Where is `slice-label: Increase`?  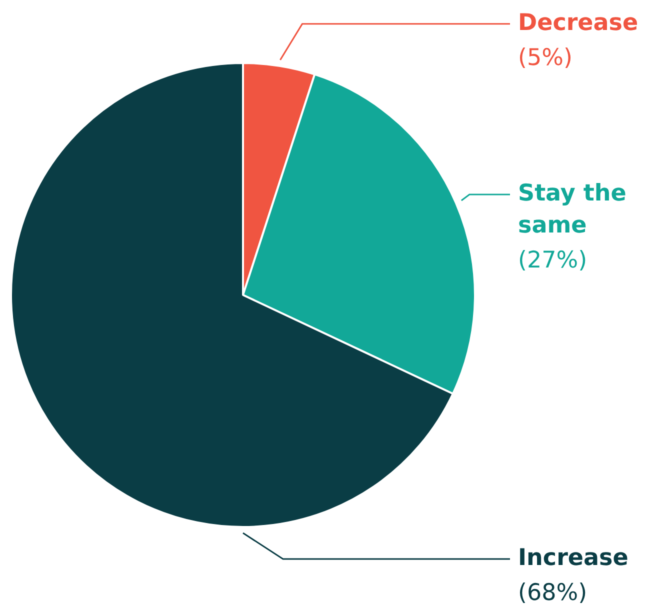 slice-label: Increase is located at coordinates (573, 557).